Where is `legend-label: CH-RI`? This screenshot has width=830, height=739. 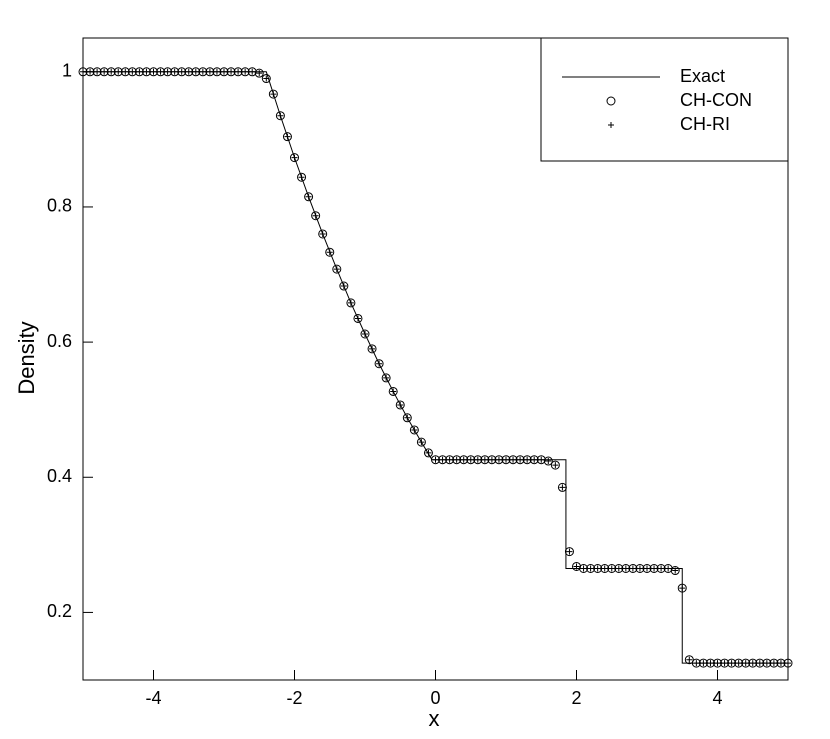 legend-label: CH-RI is located at coordinates (705, 124).